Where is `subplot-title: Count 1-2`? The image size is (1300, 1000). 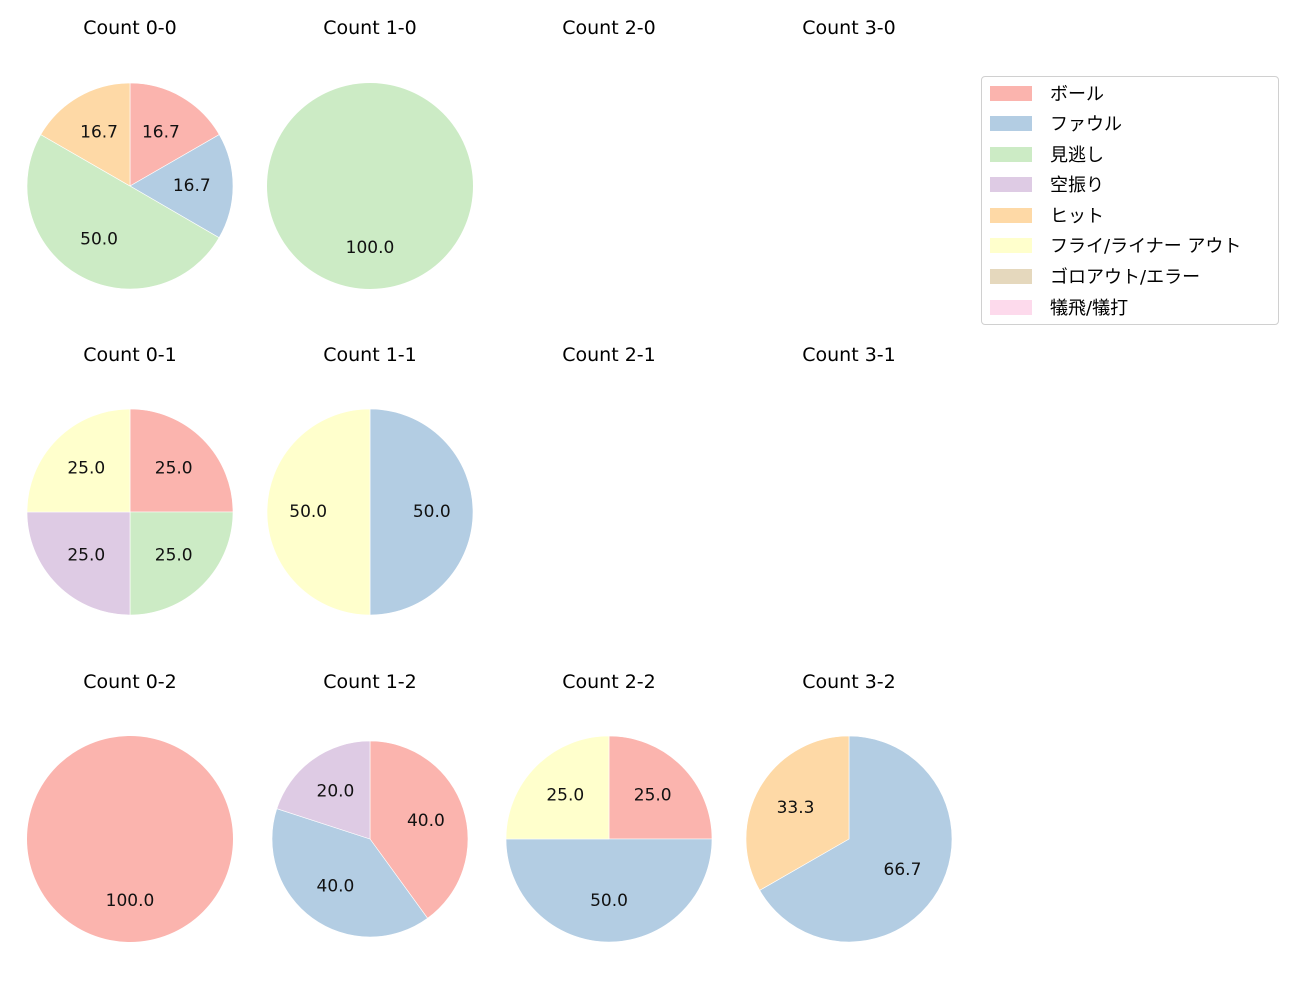 subplot-title: Count 1-2 is located at coordinates (370, 682).